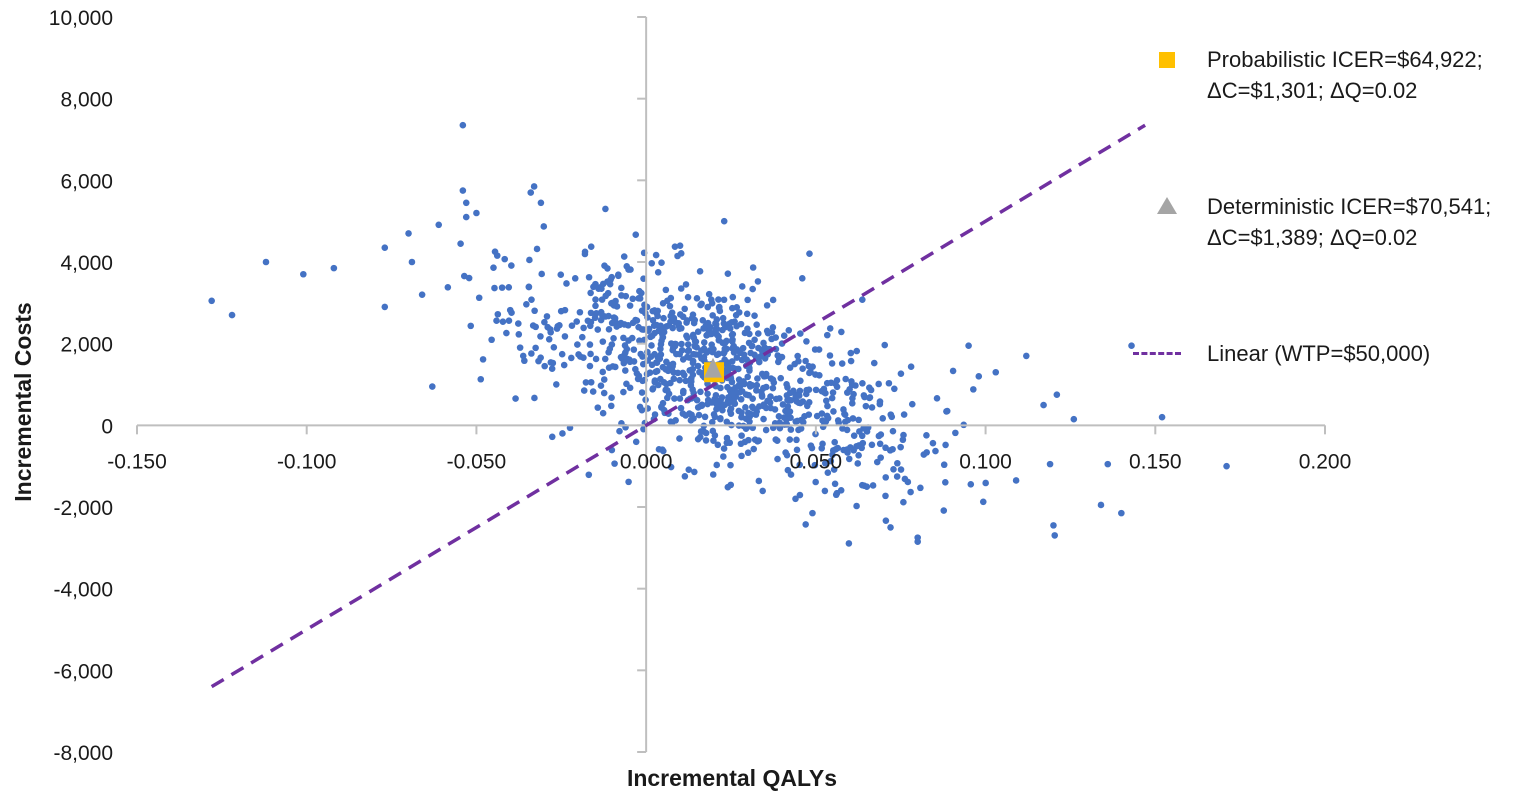 This screenshot has width=1530, height=799. I want to click on y-tick-label: 8,000, so click(86, 100).